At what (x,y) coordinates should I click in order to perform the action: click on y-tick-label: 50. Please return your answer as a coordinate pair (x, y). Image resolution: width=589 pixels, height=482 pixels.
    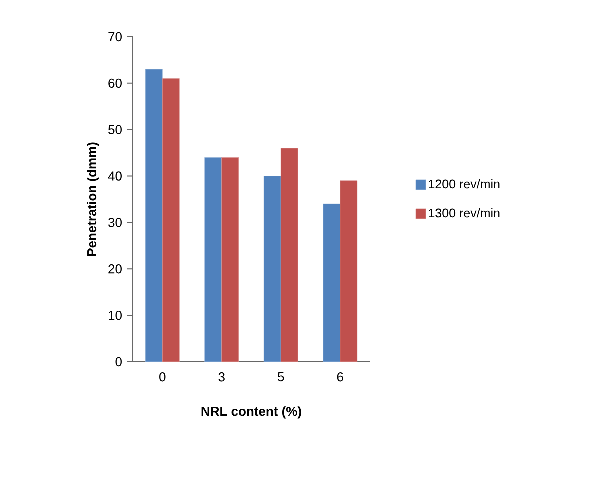
    Looking at the image, I should click on (115, 129).